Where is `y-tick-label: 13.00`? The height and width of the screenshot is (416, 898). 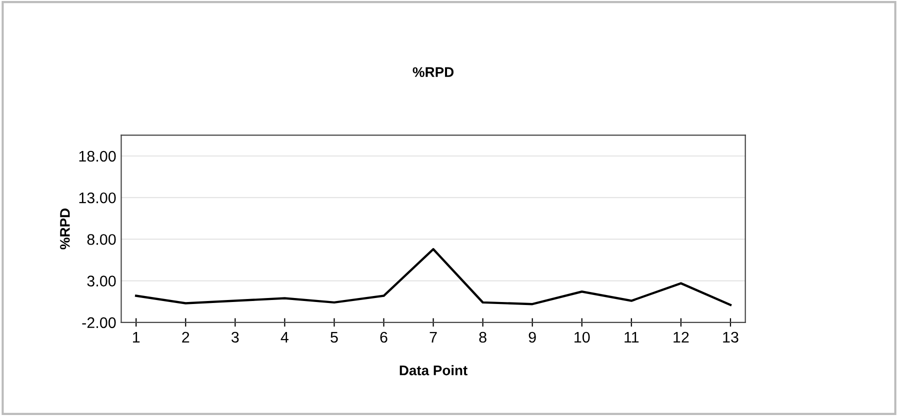 y-tick-label: 13.00 is located at coordinates (97, 198).